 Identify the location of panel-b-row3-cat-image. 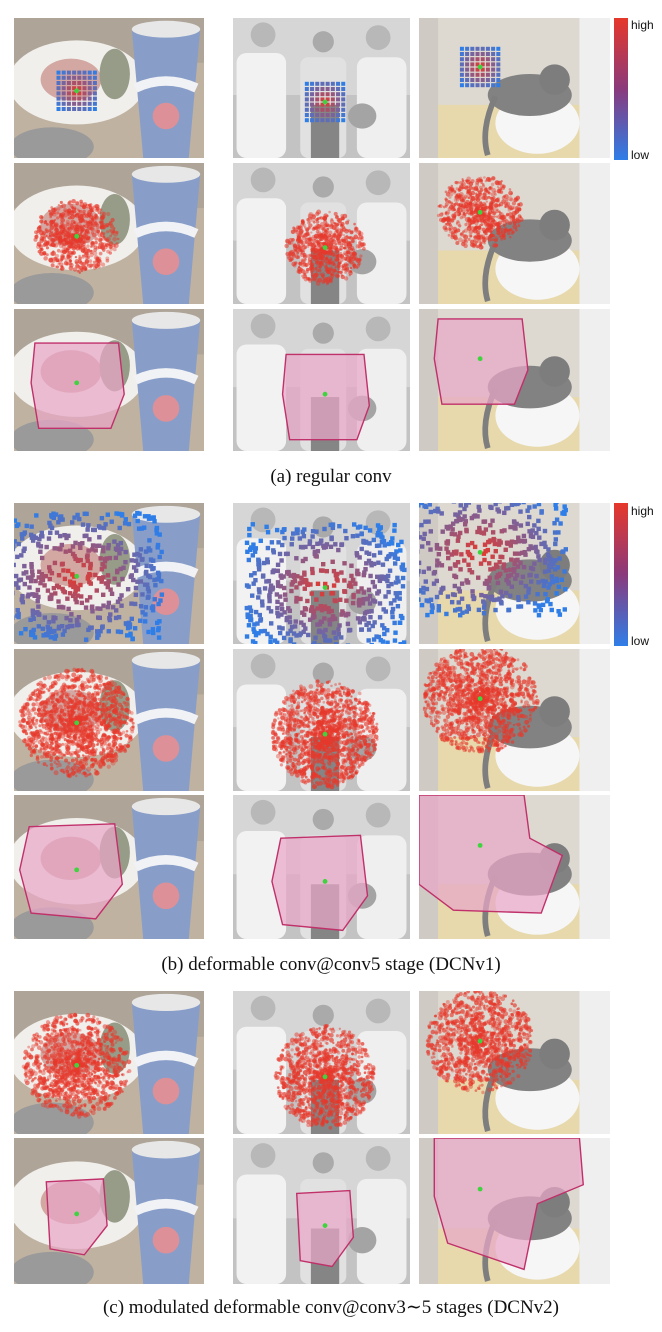
(514, 867).